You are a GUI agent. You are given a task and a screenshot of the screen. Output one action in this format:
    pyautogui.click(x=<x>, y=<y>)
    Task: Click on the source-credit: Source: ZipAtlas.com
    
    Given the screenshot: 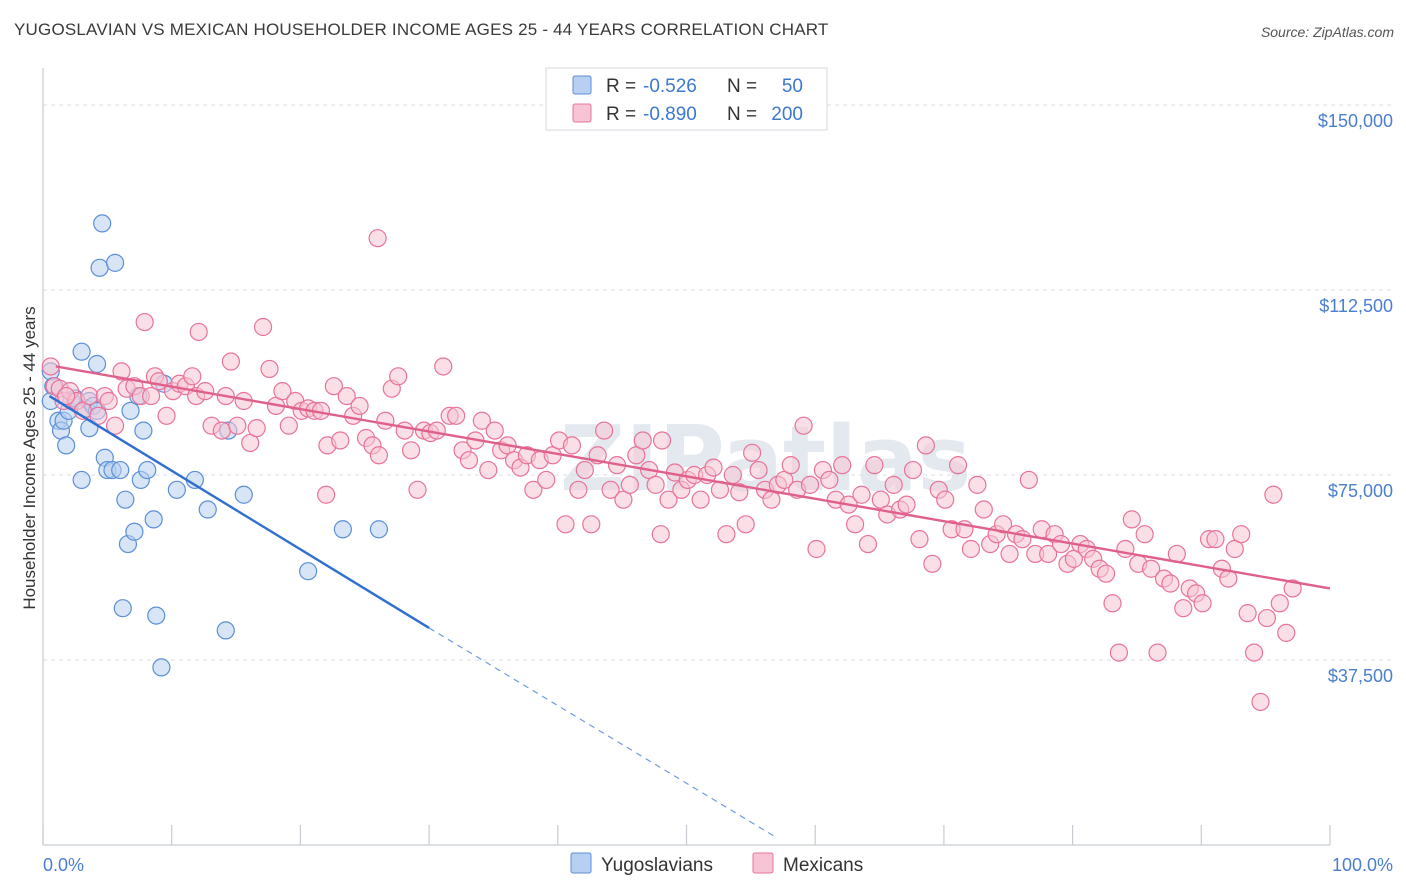 What is the action you would take?
    pyautogui.click(x=1327, y=32)
    